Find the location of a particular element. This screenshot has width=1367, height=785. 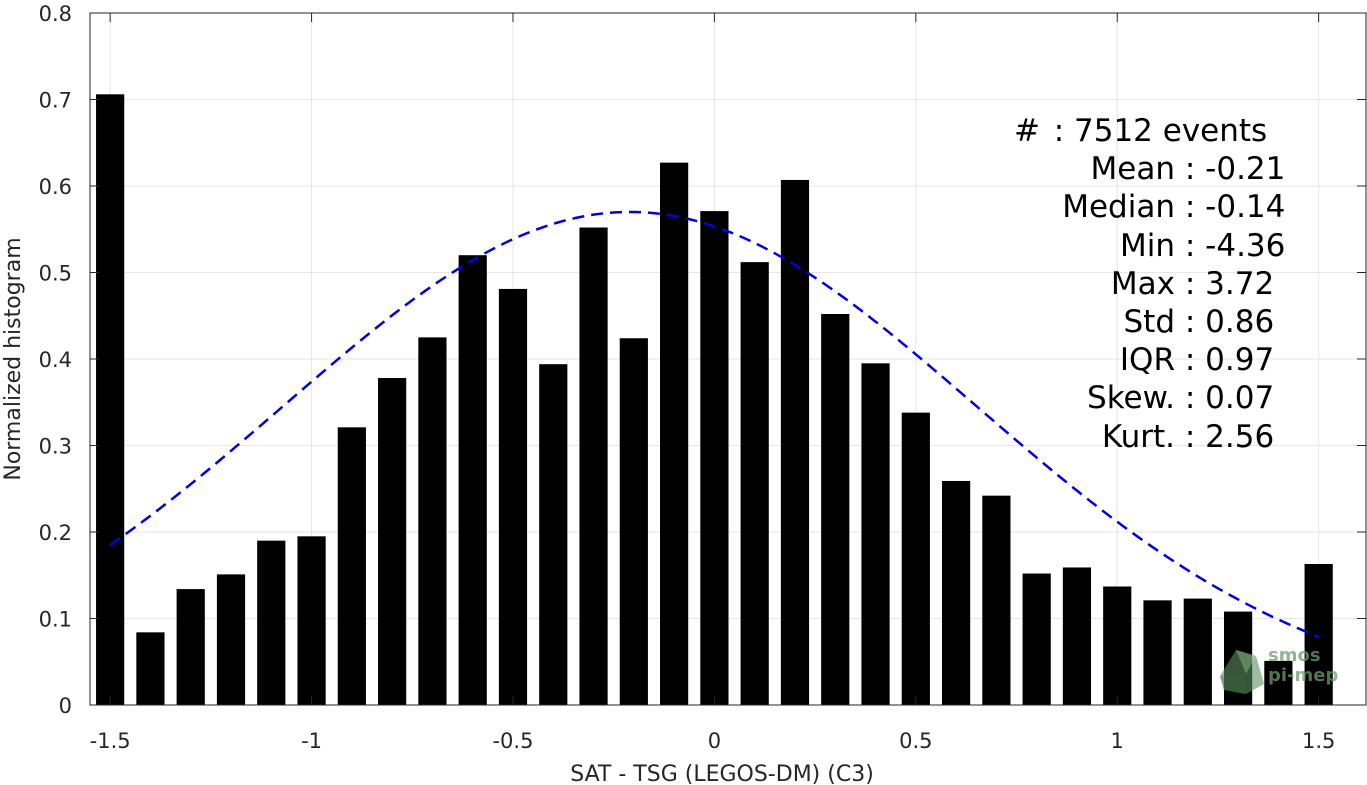

stat-value: 7512 events is located at coordinates (1171, 131).